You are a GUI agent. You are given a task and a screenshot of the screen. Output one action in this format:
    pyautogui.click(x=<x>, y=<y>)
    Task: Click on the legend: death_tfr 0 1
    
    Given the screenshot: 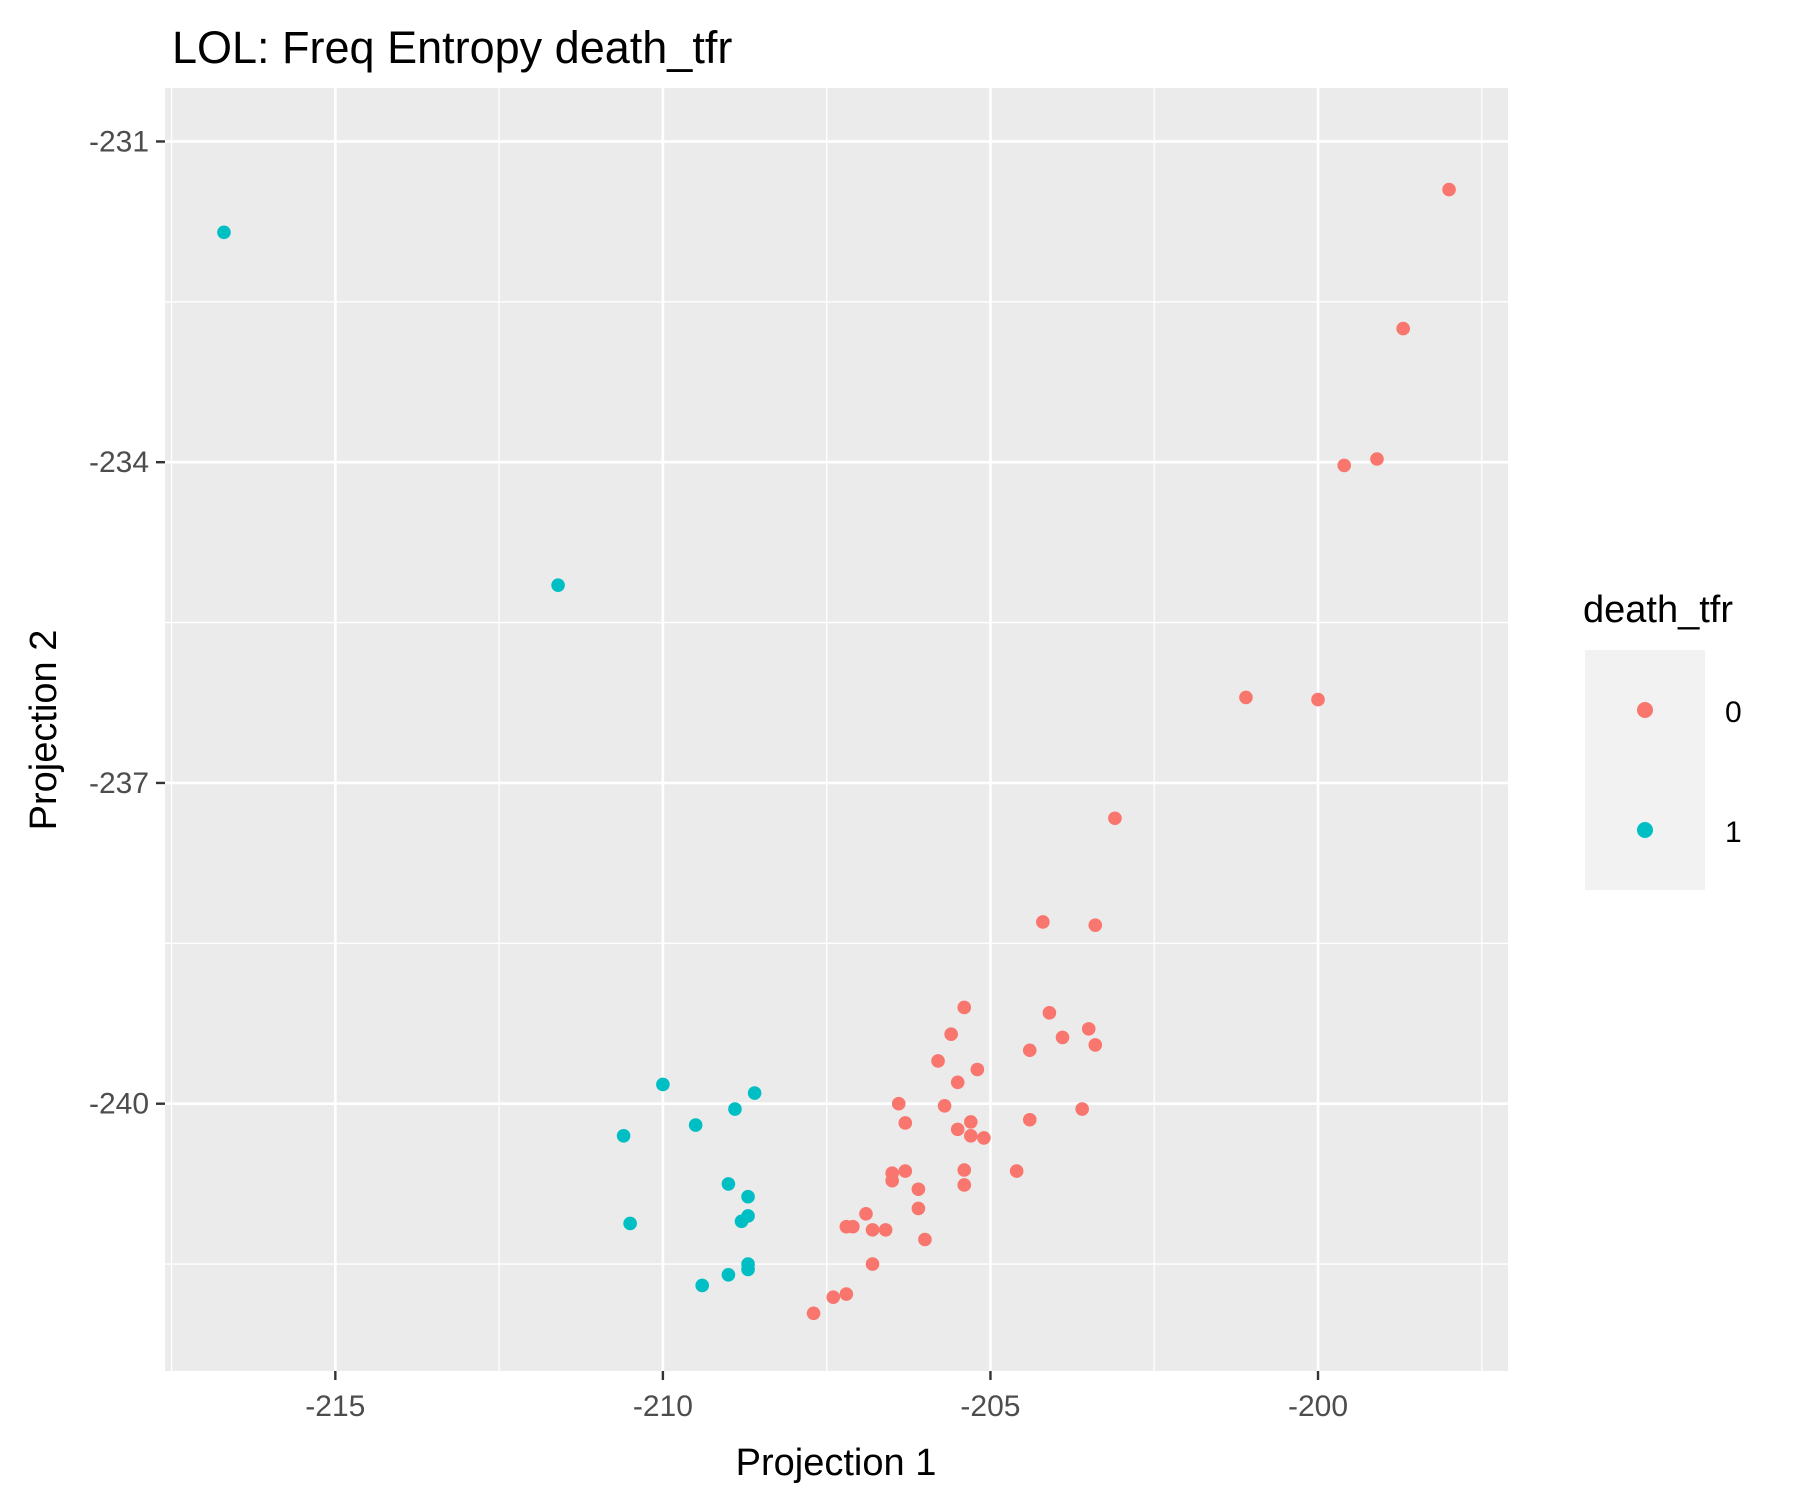 What is the action you would take?
    pyautogui.click(x=1662, y=739)
    